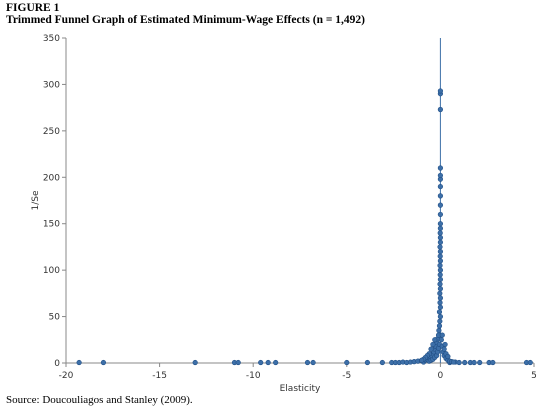  Describe the element at coordinates (51, 39) in the screenshot. I see `y-tick-label: 350` at that location.